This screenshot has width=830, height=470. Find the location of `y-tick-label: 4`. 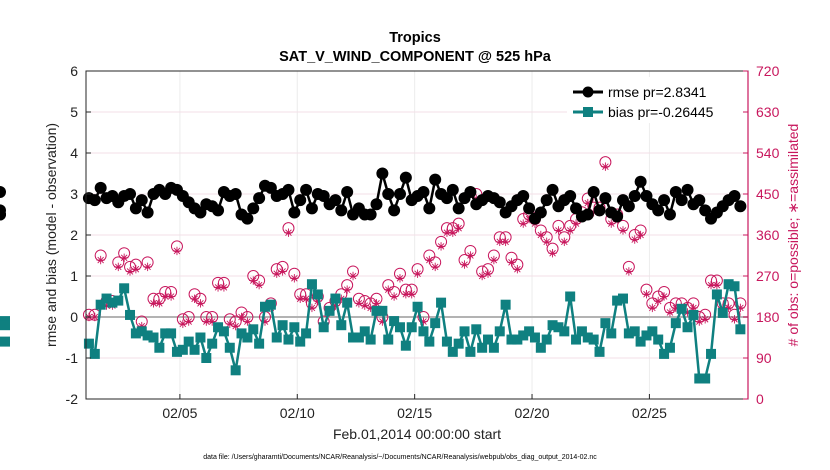

y-tick-label: 4 is located at coordinates (74, 153).